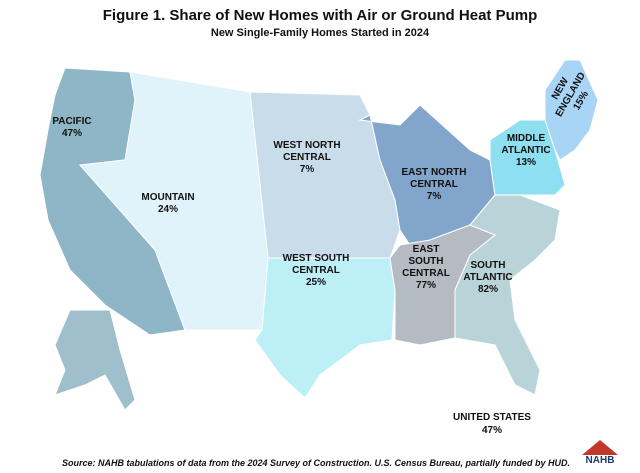 This screenshot has height=473, width=640. Describe the element at coordinates (426, 249) in the screenshot. I see `region-name: EAST` at that location.